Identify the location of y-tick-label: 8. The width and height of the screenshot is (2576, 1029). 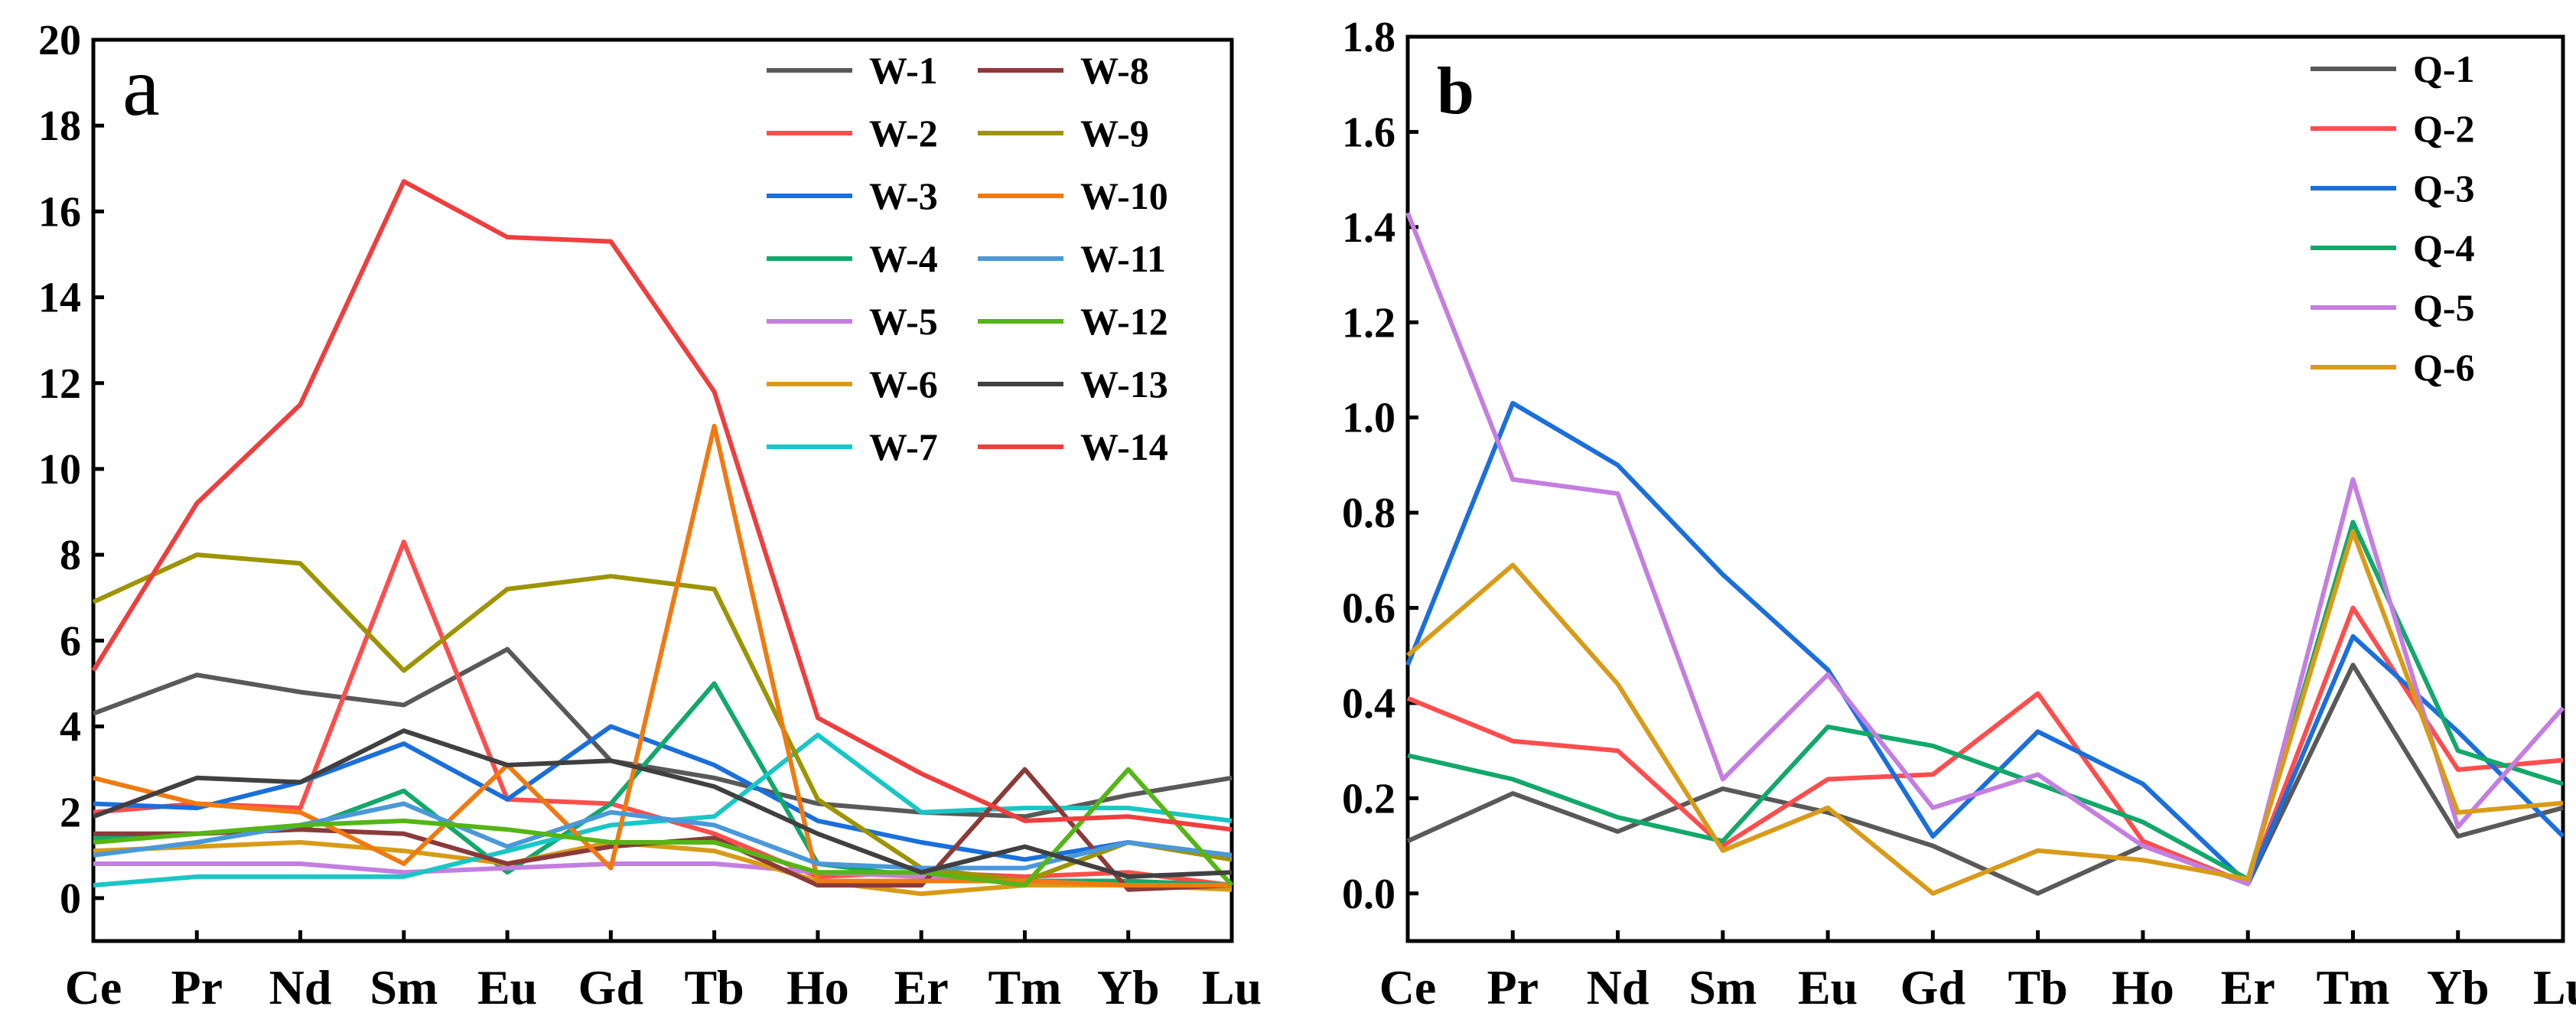
(71, 555).